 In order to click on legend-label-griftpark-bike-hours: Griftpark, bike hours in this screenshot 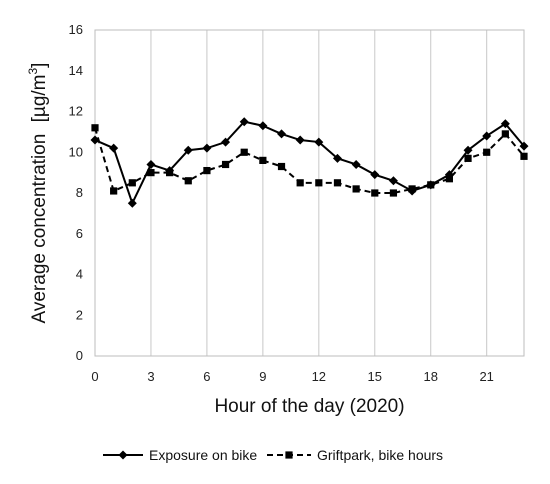, I will do `click(380, 455)`.